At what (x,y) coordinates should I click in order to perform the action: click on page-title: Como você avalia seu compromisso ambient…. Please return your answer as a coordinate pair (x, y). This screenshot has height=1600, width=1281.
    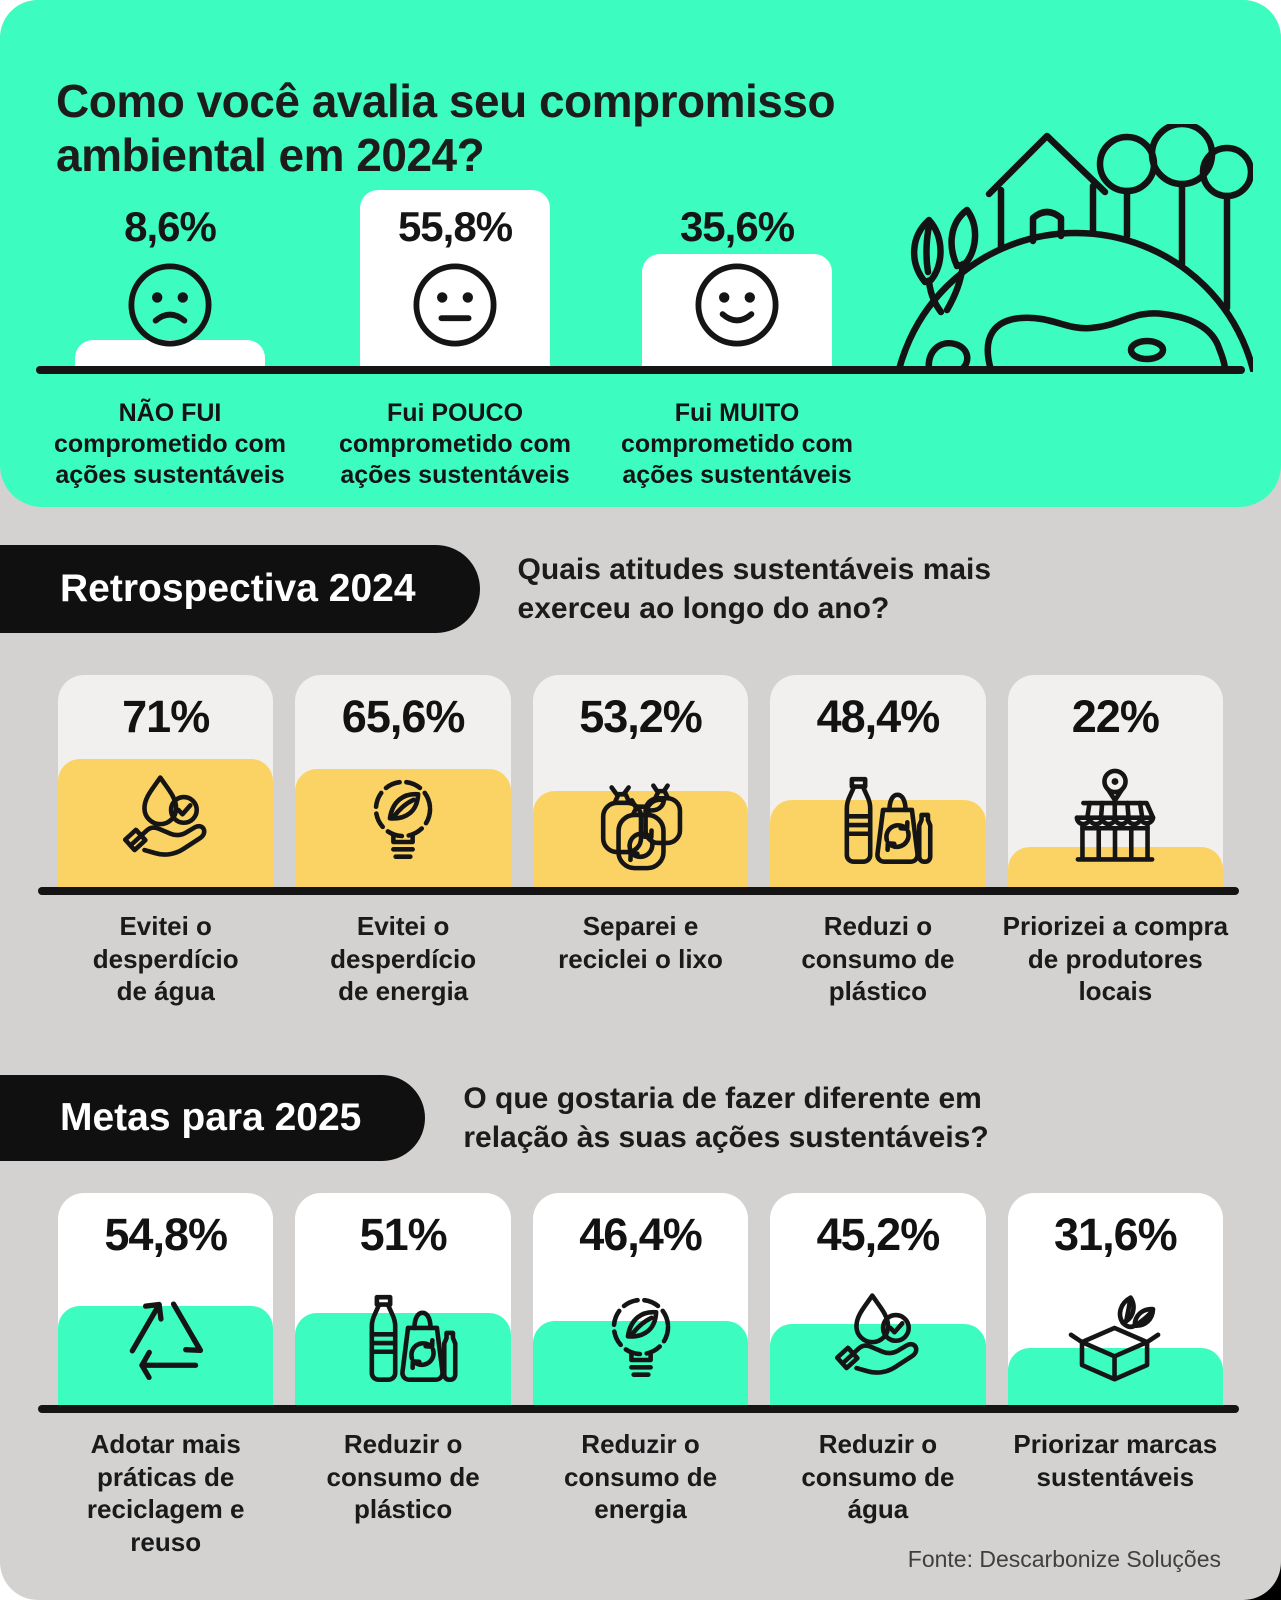
    Looking at the image, I should click on (446, 127).